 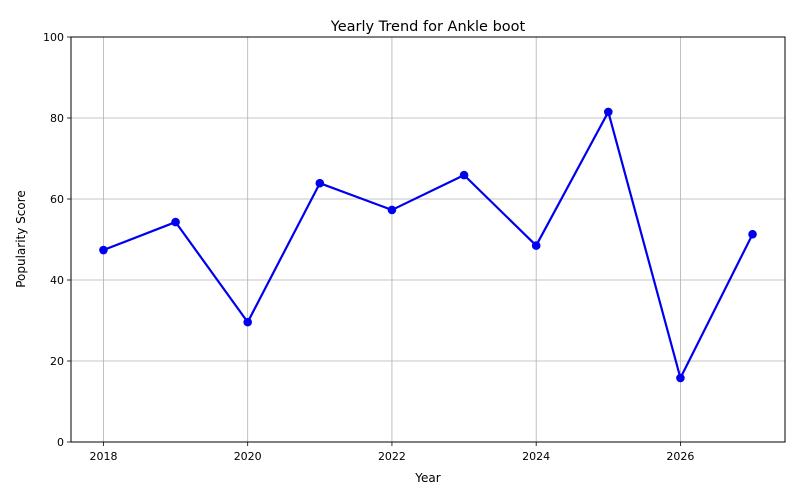 What do you see at coordinates (57, 199) in the screenshot?
I see `y-tick-label: 60` at bounding box center [57, 199].